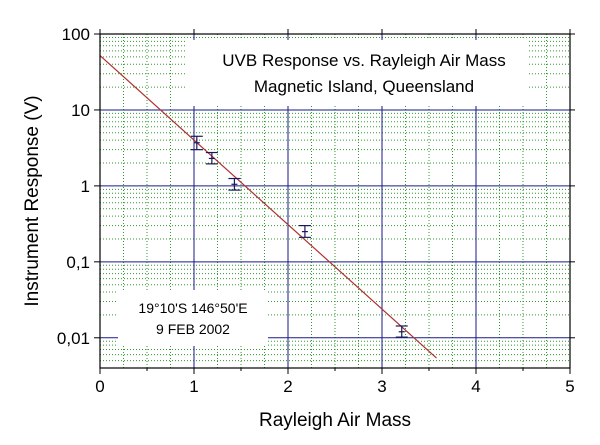  Describe the element at coordinates (381, 386) in the screenshot. I see `x-tick-label: 3` at that location.